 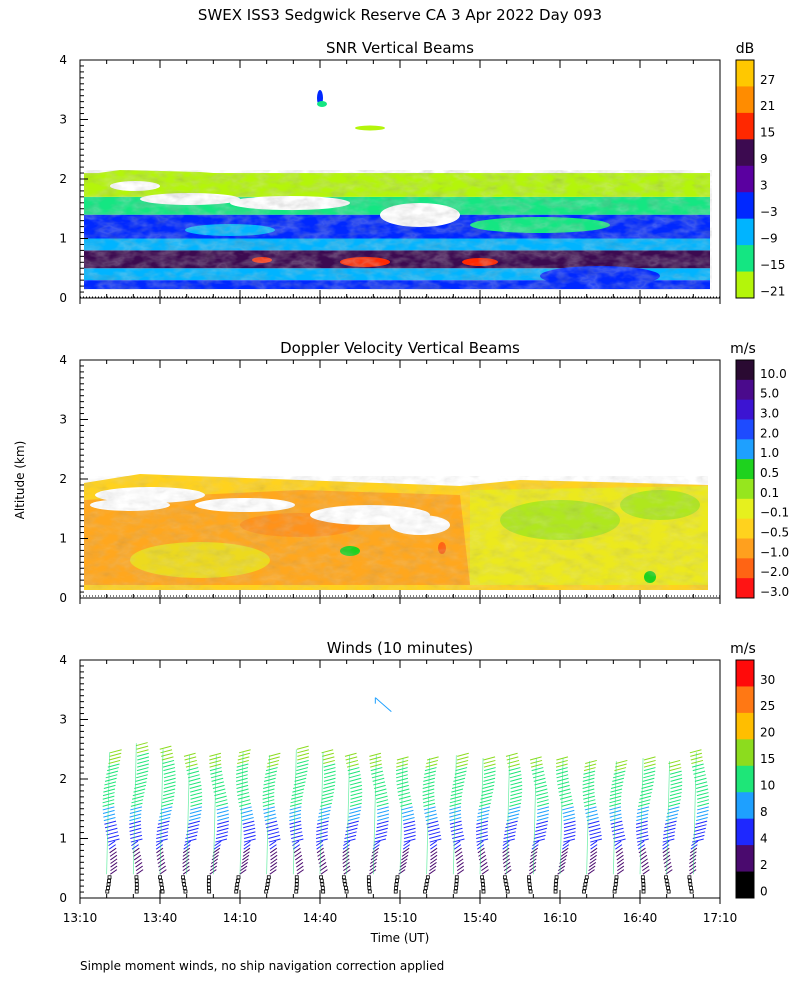 What do you see at coordinates (560, 918) in the screenshot?
I see `x-tick-label: 16:10` at bounding box center [560, 918].